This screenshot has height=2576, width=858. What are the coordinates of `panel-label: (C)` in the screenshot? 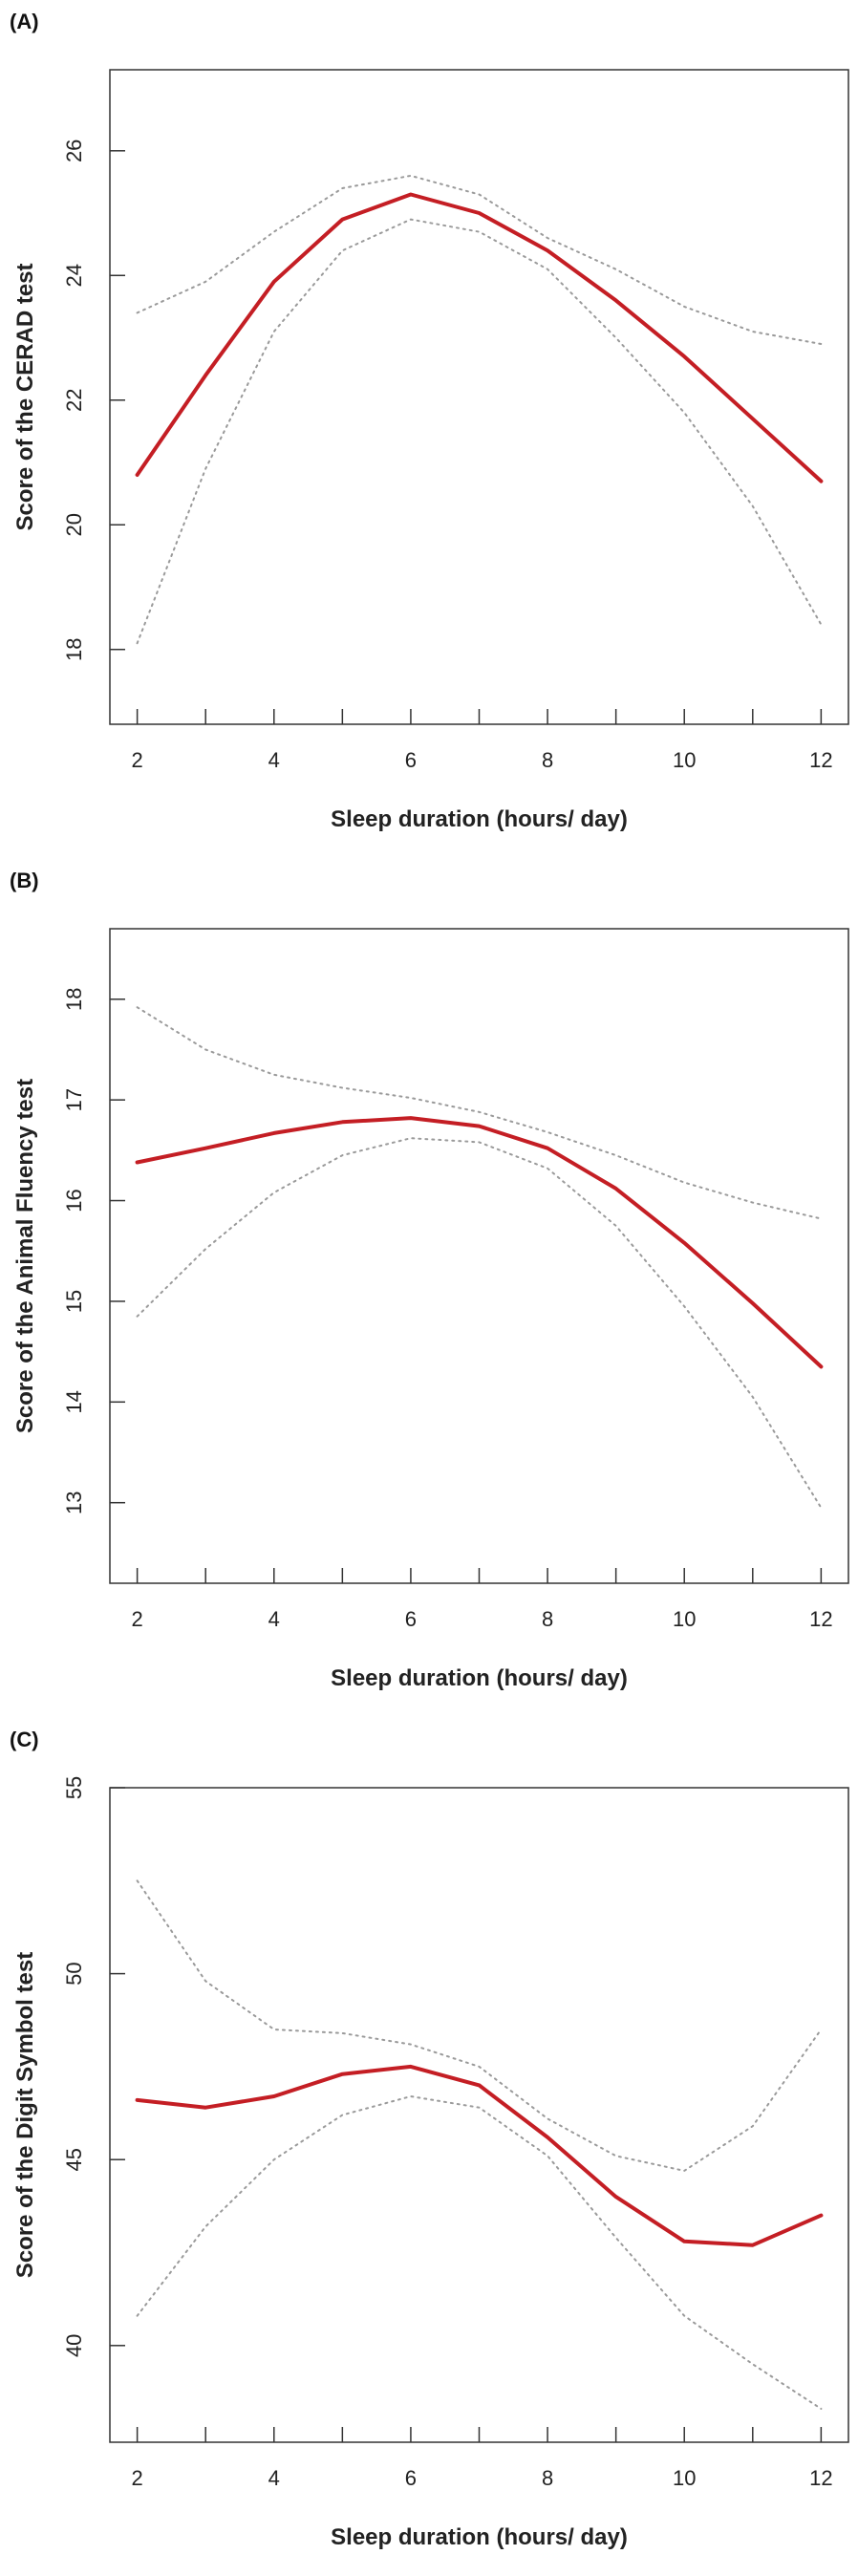 It's located at (24, 1739).